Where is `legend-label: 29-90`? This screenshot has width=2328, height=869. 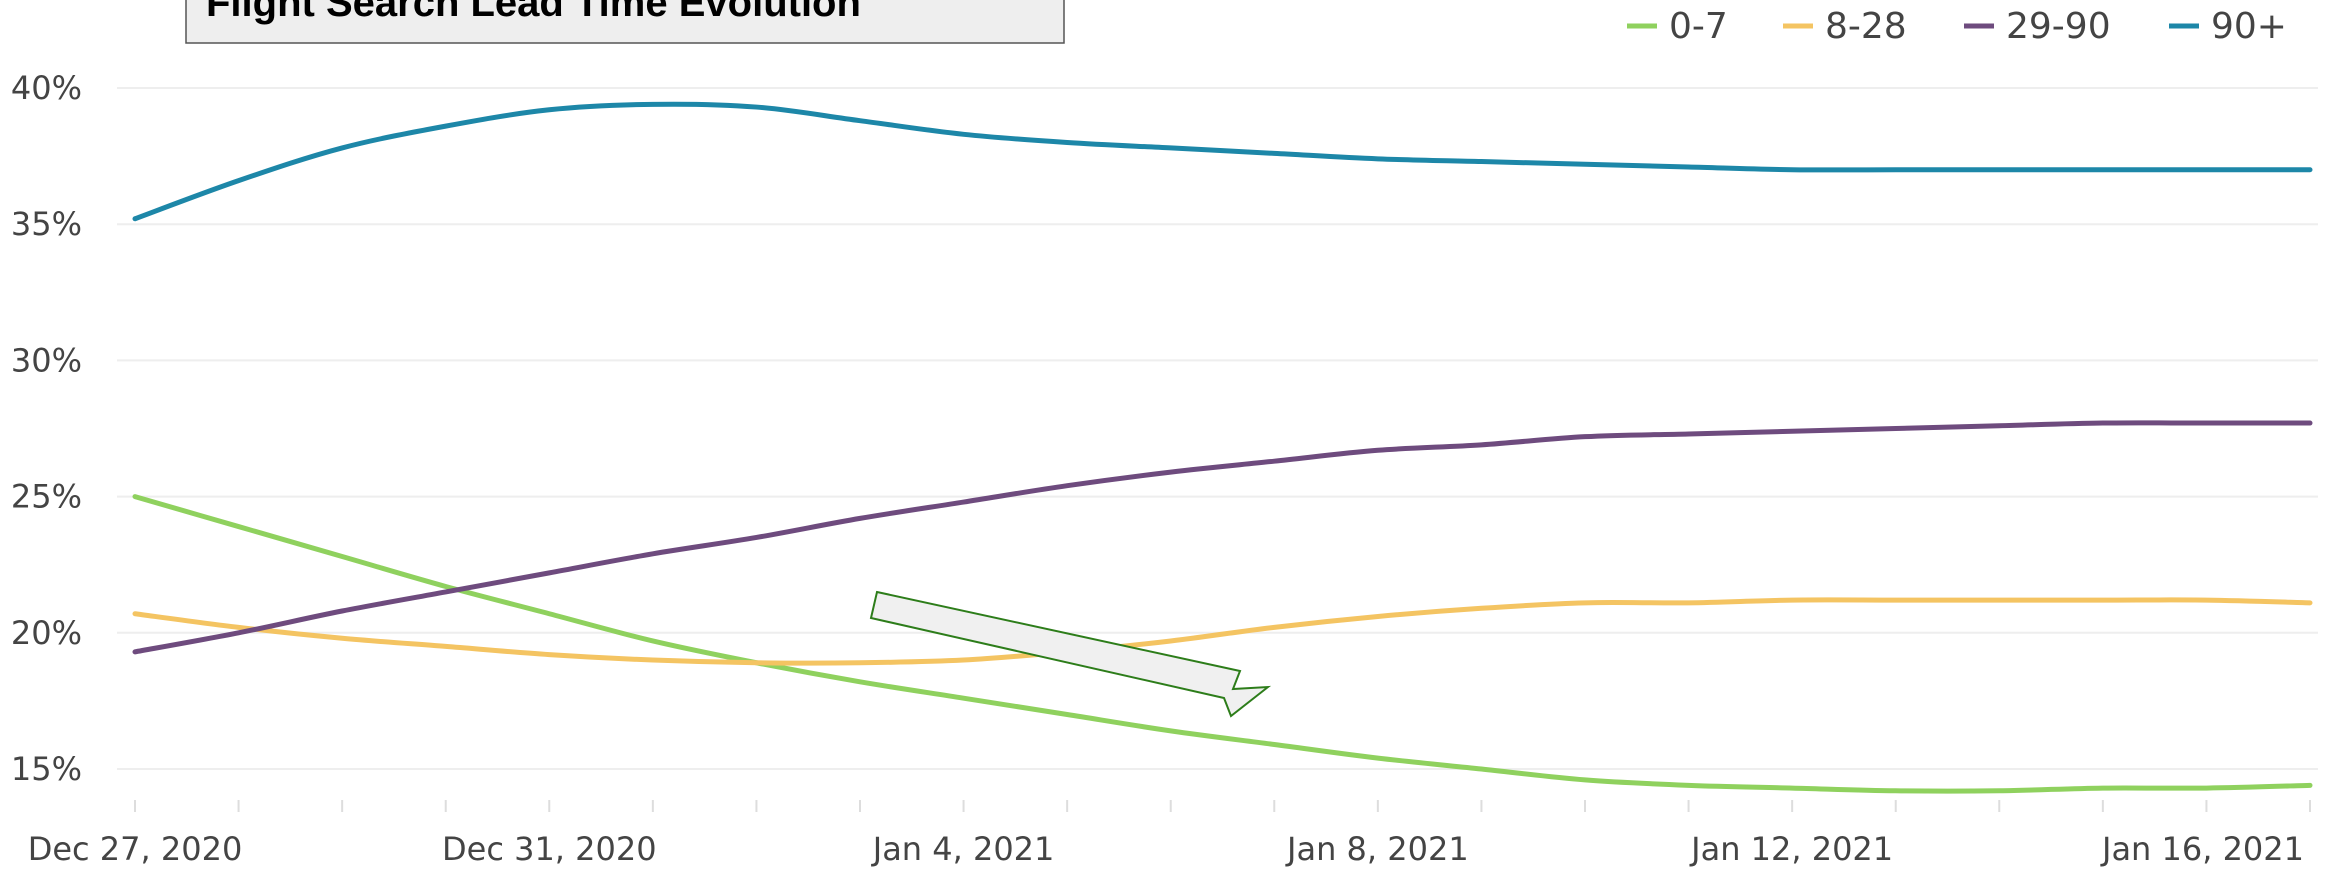 legend-label: 29-90 is located at coordinates (2058, 26).